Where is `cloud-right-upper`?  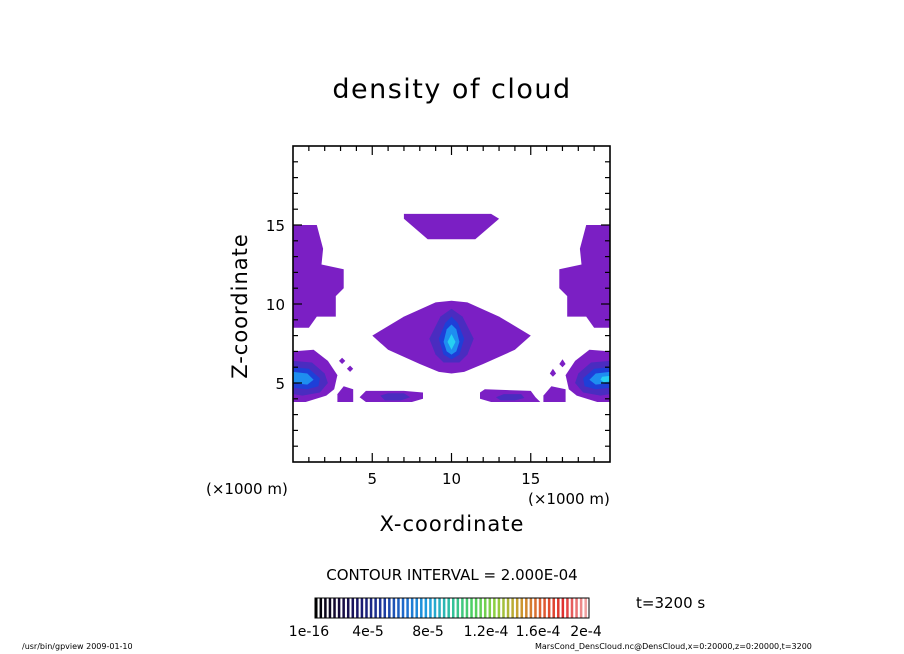 cloud-right-upper is located at coordinates (584, 276).